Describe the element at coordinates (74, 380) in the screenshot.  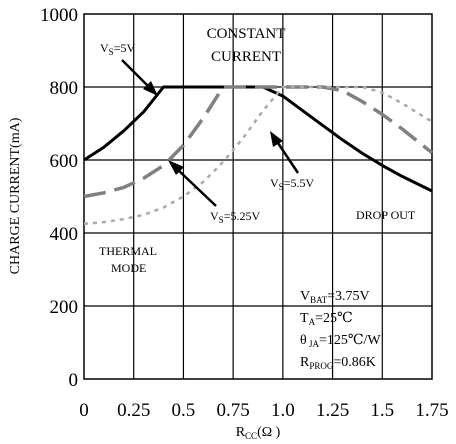
I see `y-tick-label: 0` at that location.